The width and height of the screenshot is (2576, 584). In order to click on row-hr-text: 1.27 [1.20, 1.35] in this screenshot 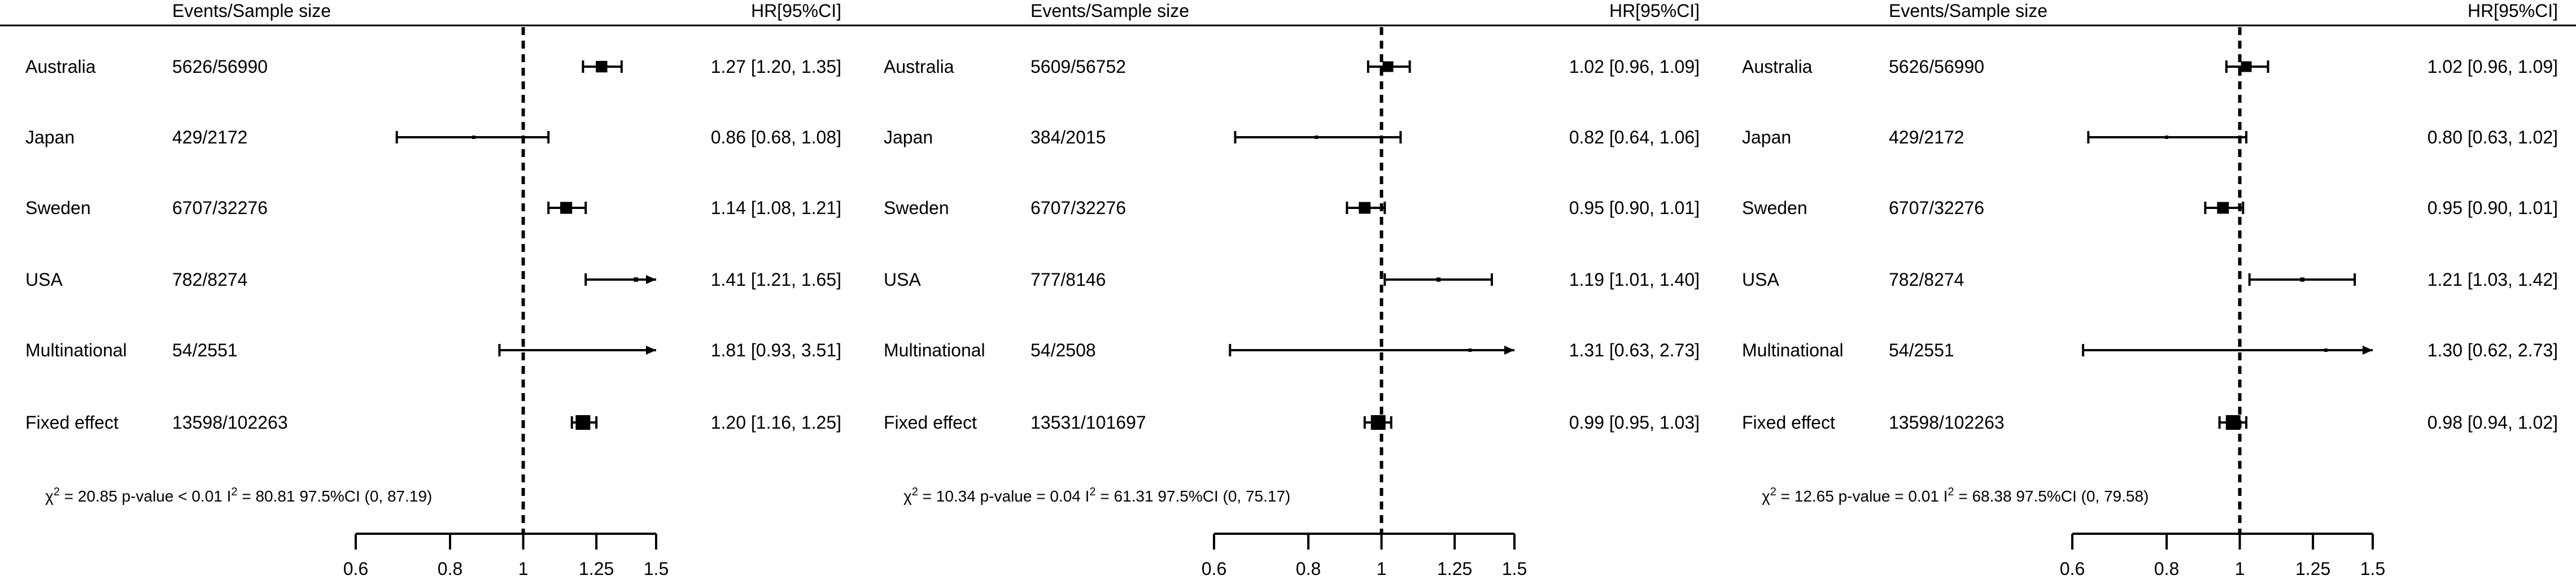, I will do `click(776, 66)`.